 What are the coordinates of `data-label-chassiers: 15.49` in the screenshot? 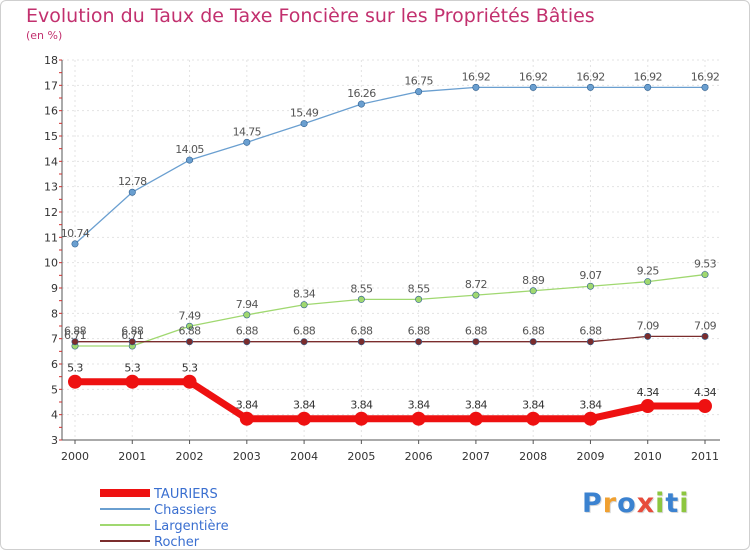 It's located at (304, 113).